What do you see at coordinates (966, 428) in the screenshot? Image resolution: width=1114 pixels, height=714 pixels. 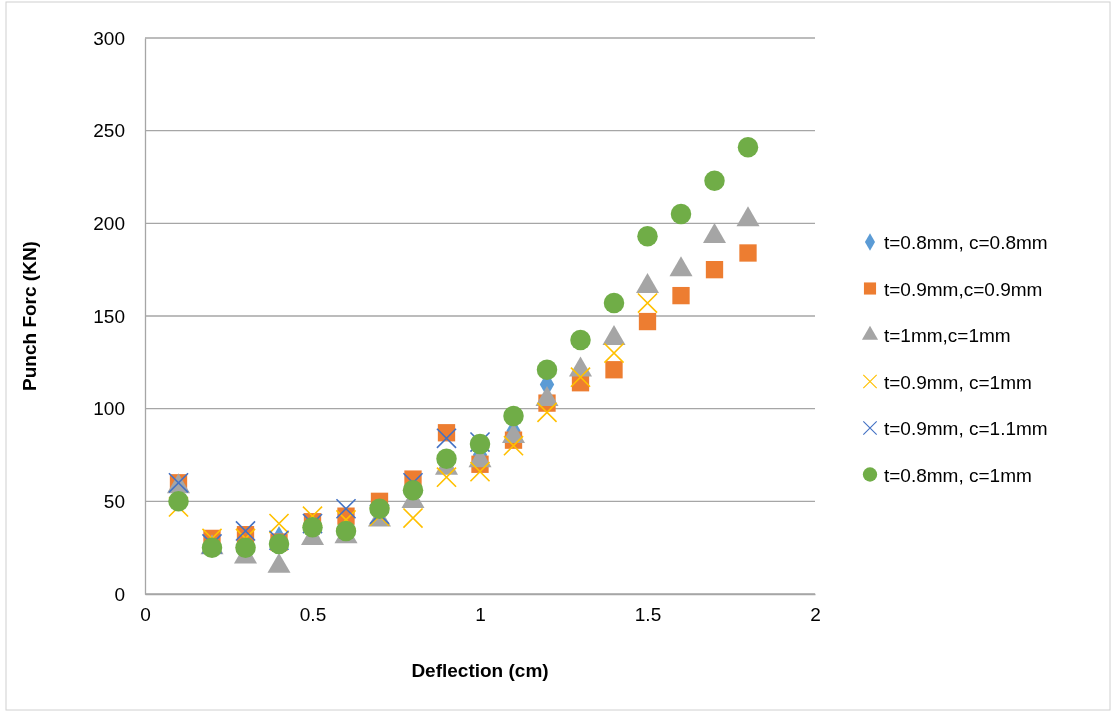 I see `legend-label: t=0.9mm, c=1.1mm` at bounding box center [966, 428].